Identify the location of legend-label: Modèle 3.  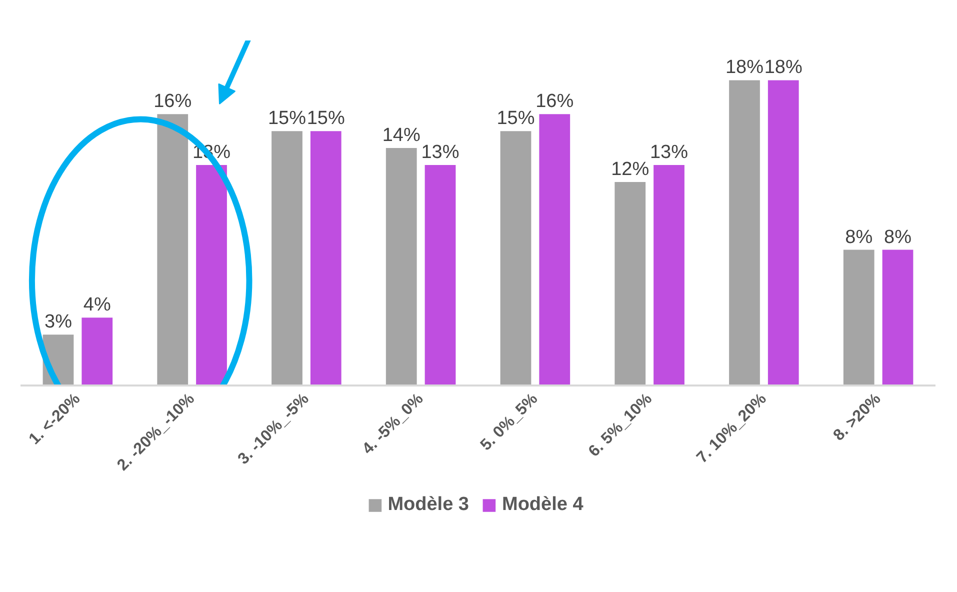
(428, 505).